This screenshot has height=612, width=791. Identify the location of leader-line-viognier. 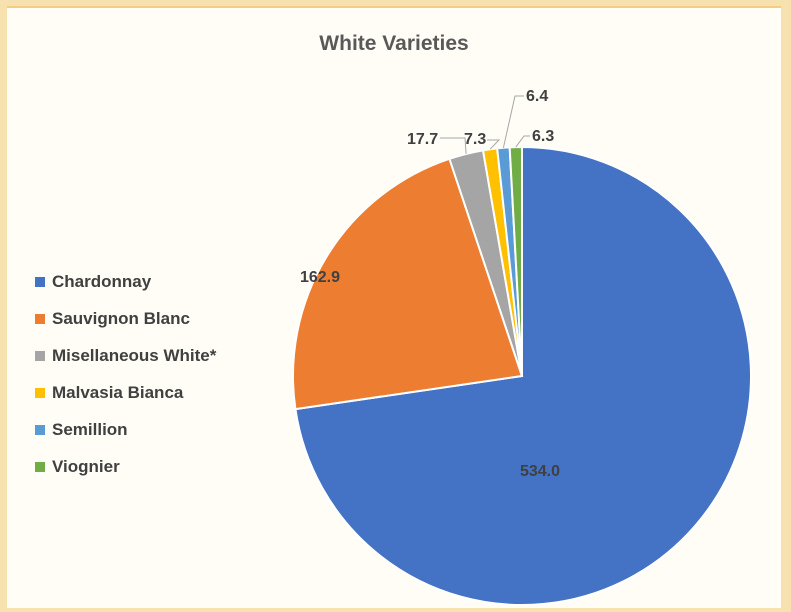
(522, 141).